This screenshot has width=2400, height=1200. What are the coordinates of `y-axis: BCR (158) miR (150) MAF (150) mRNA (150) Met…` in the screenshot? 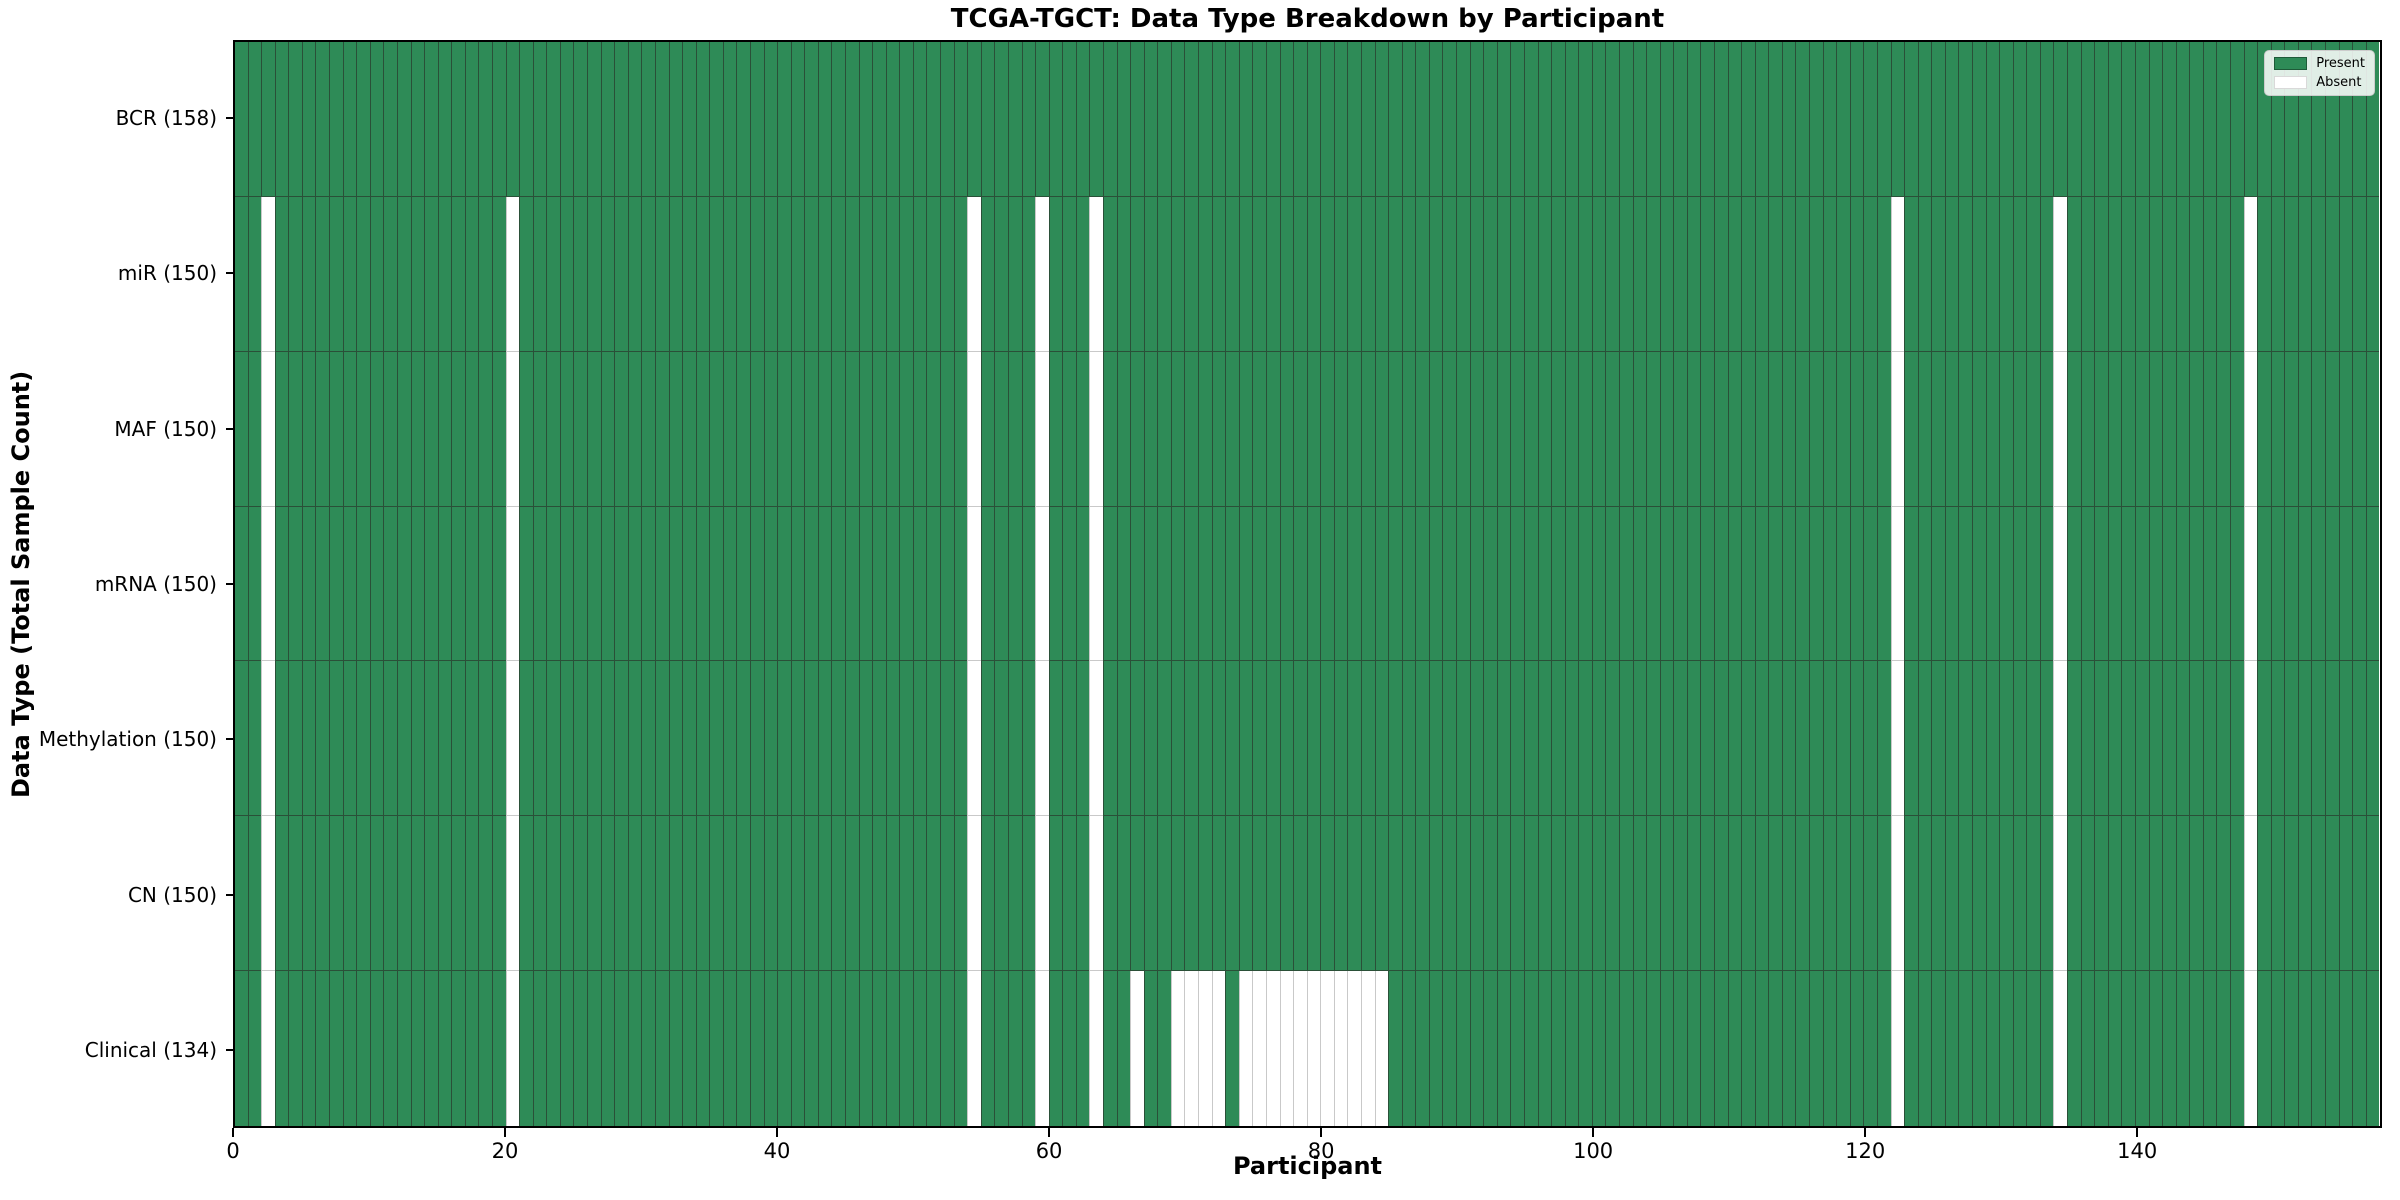 It's located at (117, 584).